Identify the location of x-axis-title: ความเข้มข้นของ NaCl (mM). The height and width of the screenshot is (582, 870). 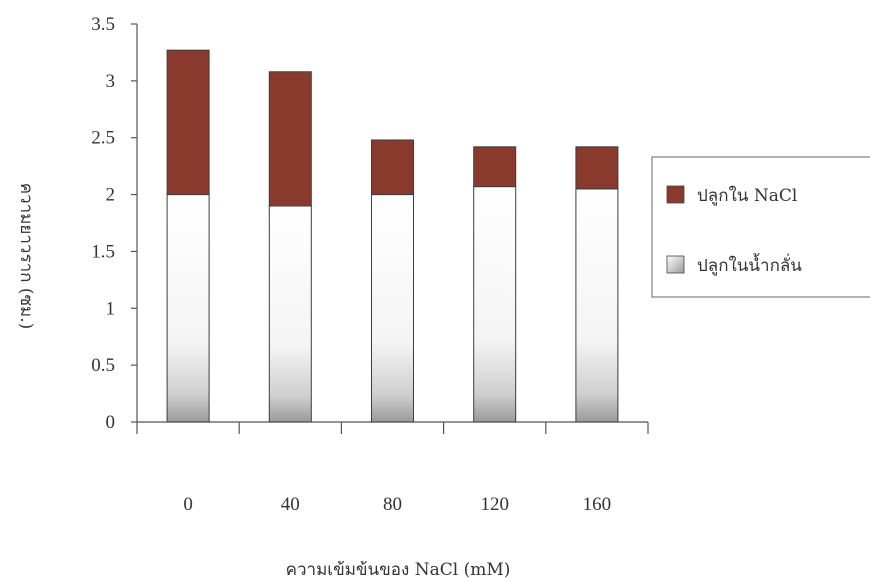
(398, 570).